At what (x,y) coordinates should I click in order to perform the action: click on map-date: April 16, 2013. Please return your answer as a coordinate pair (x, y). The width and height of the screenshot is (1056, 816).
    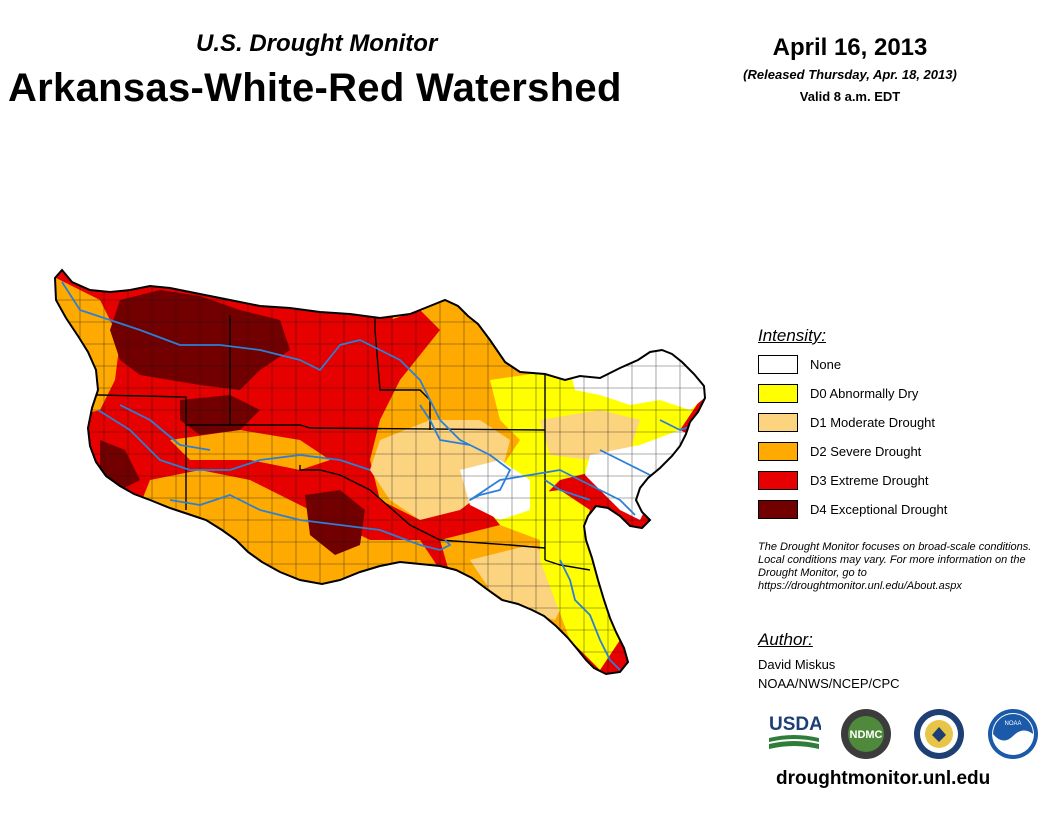
    Looking at the image, I should click on (850, 47).